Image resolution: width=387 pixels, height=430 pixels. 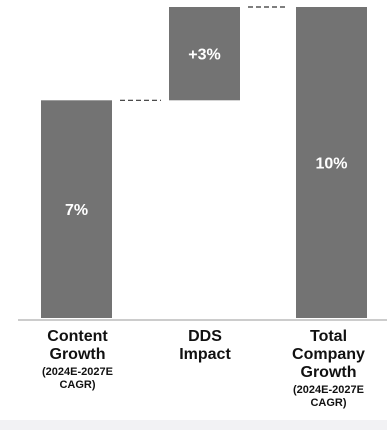 I want to click on bar-value-label-1: +3%, so click(x=204, y=55).